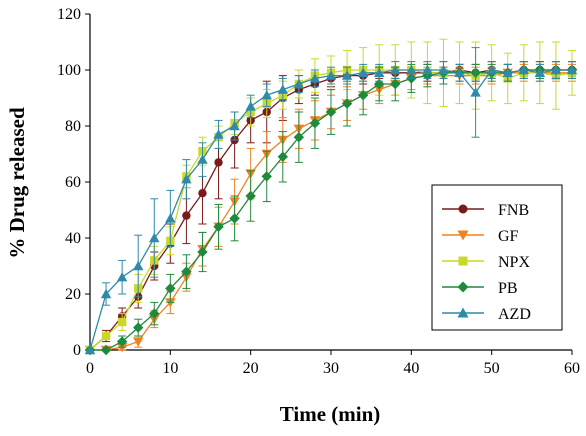 This screenshot has height=436, width=586. What do you see at coordinates (463, 287) in the screenshot?
I see `legend-marker-pb` at bounding box center [463, 287].